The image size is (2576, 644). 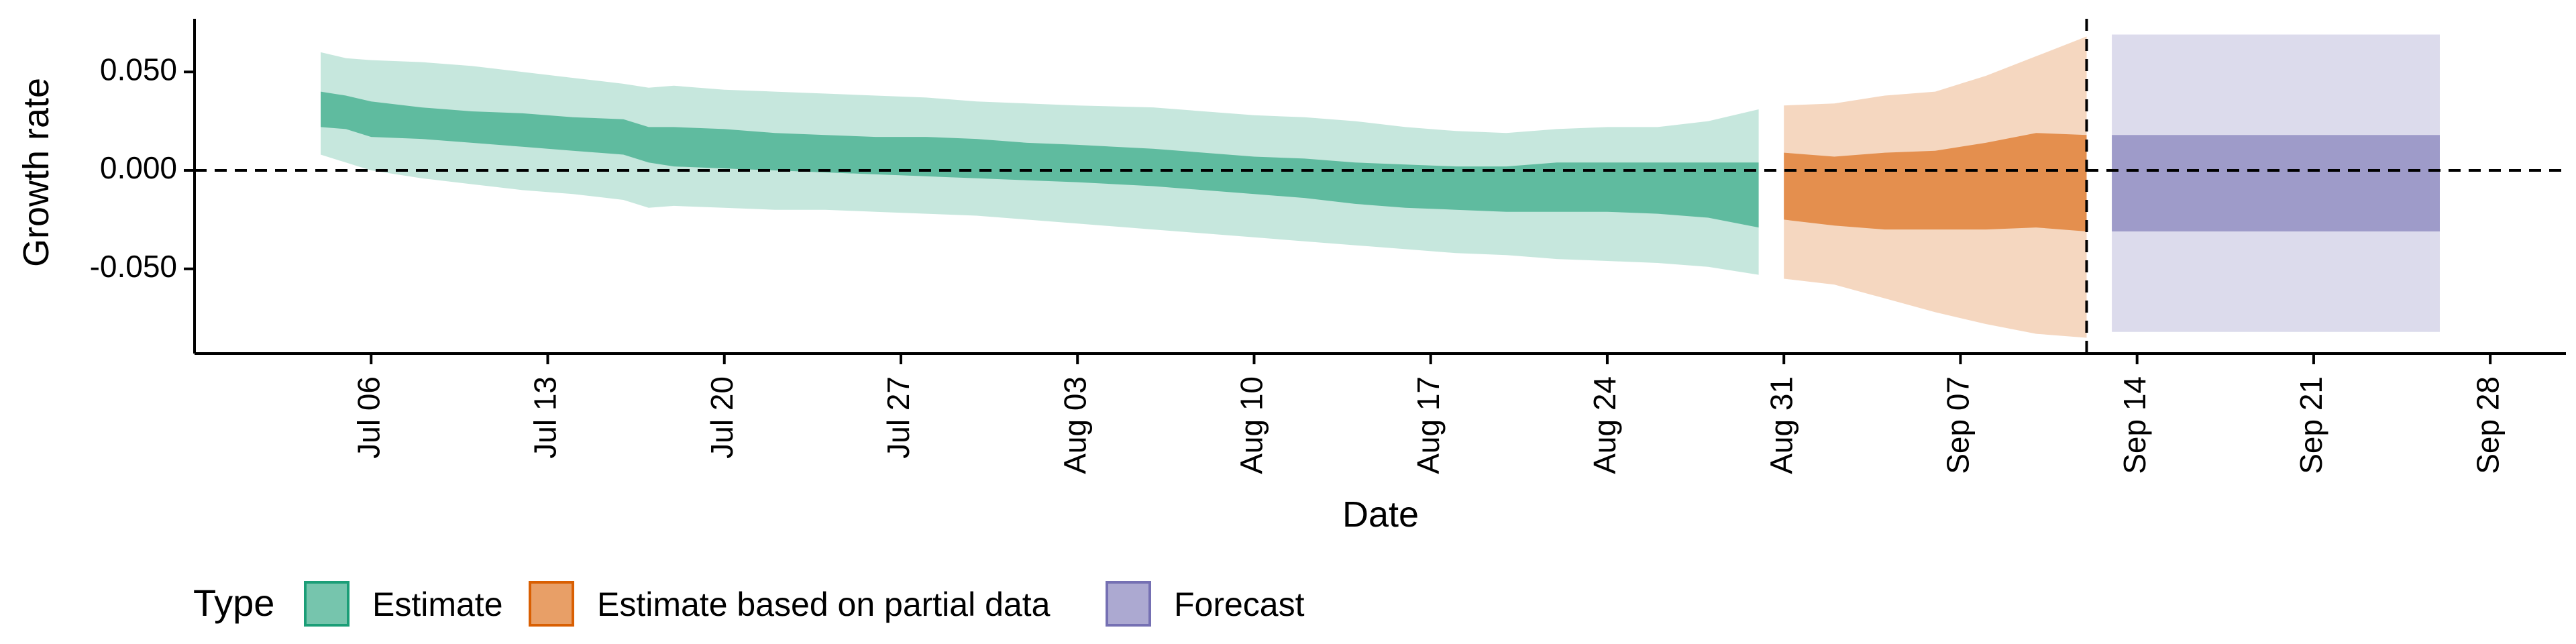 What do you see at coordinates (138, 69) in the screenshot?
I see `y-tick-label: 0.050` at bounding box center [138, 69].